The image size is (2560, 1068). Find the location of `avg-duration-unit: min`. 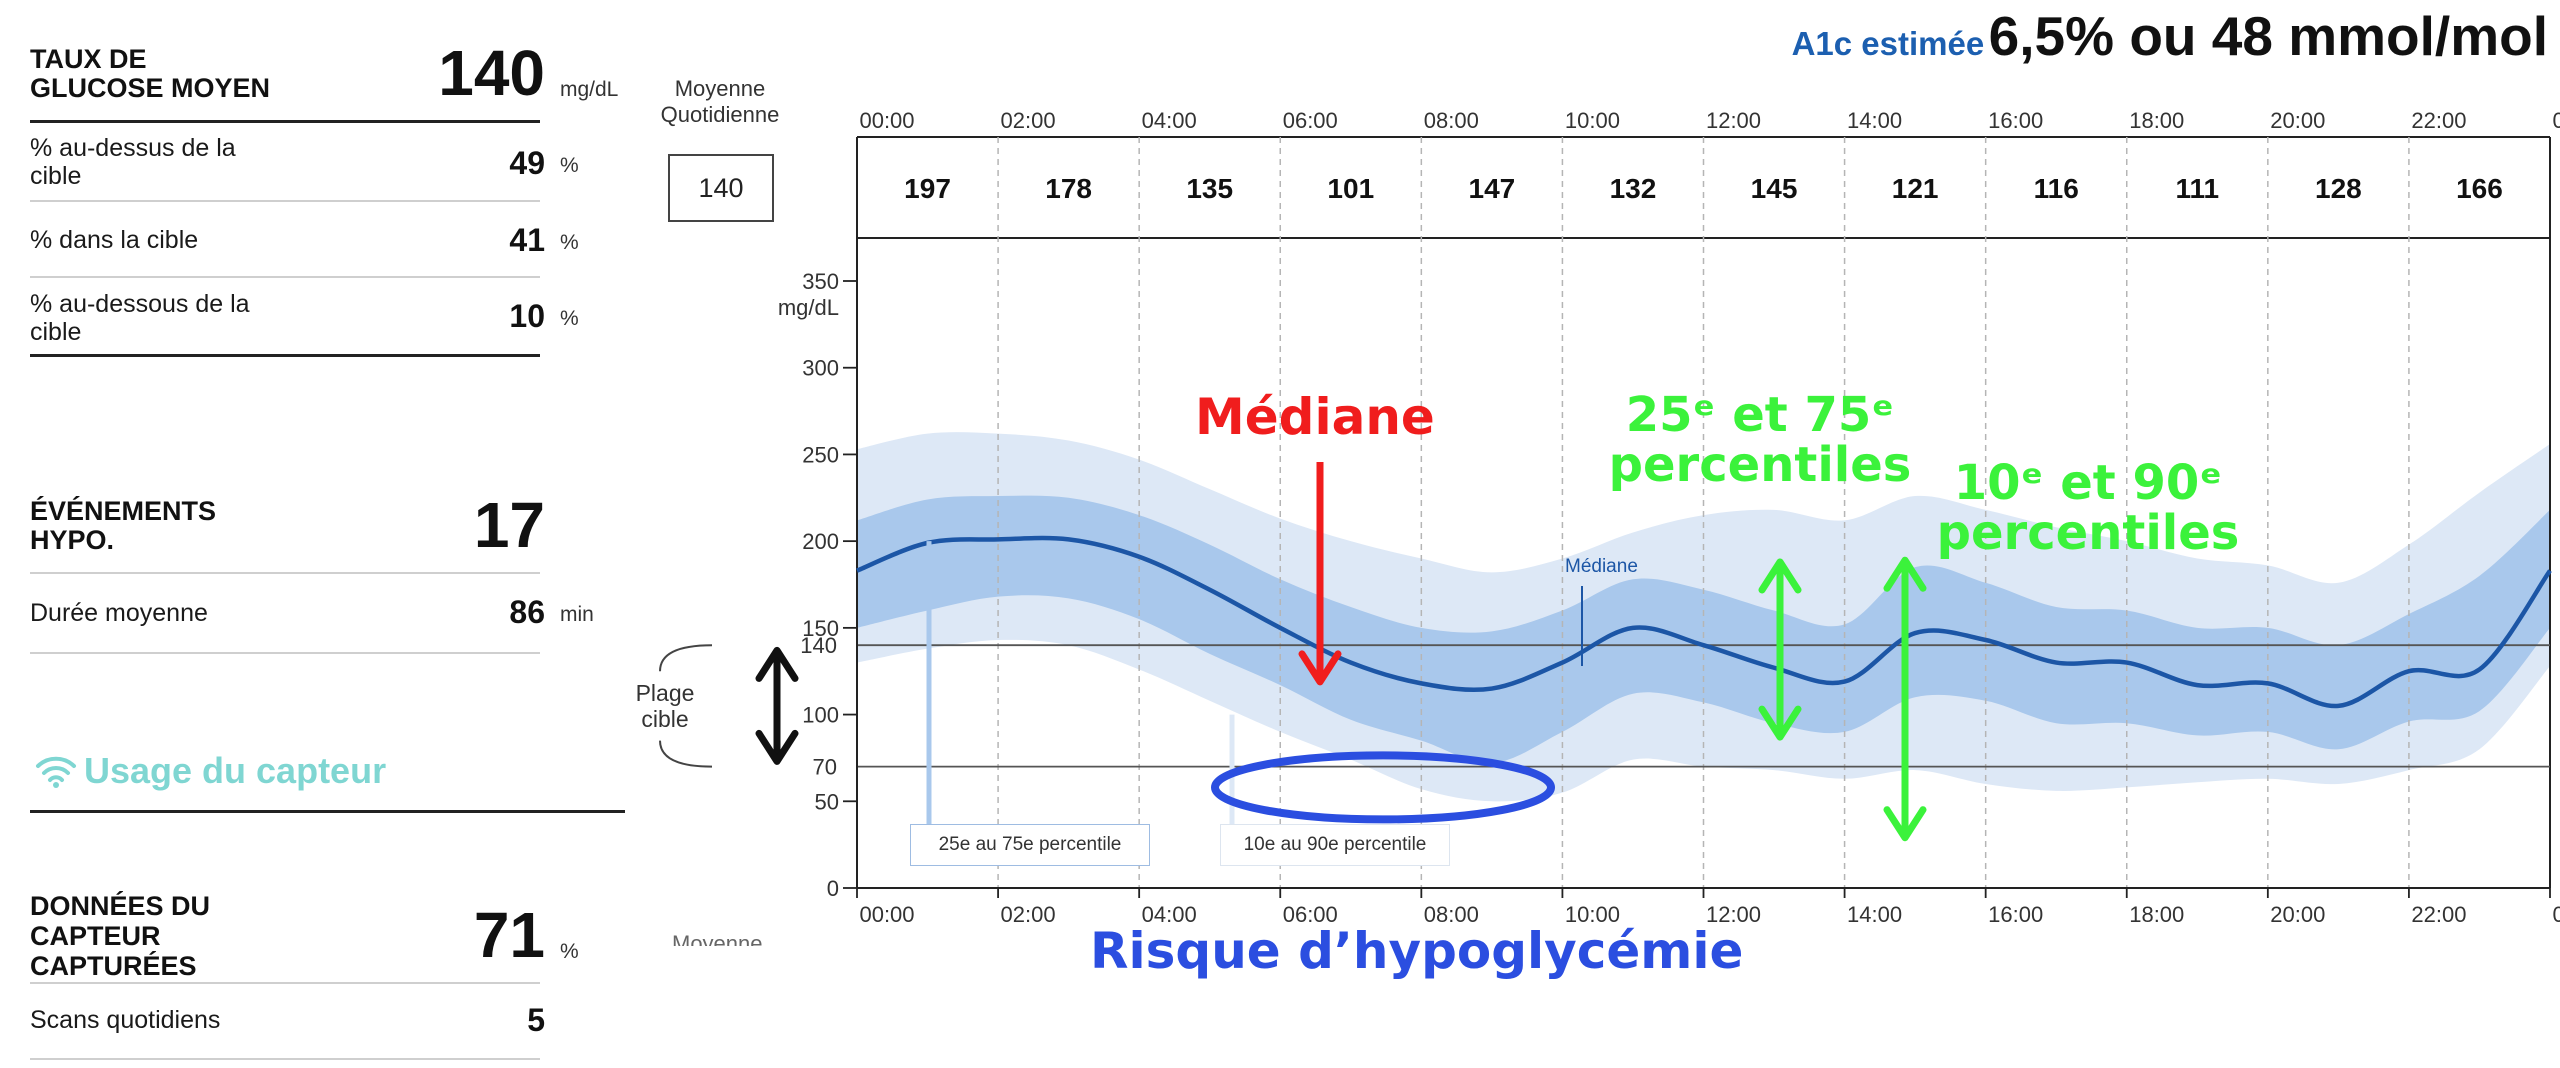

avg-duration-unit: min is located at coordinates (577, 614).